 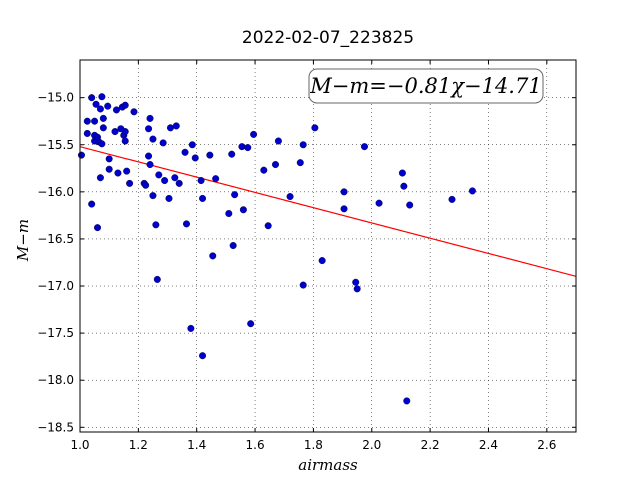 What do you see at coordinates (430, 445) in the screenshot?
I see `x-tick-label: 2.2` at bounding box center [430, 445].